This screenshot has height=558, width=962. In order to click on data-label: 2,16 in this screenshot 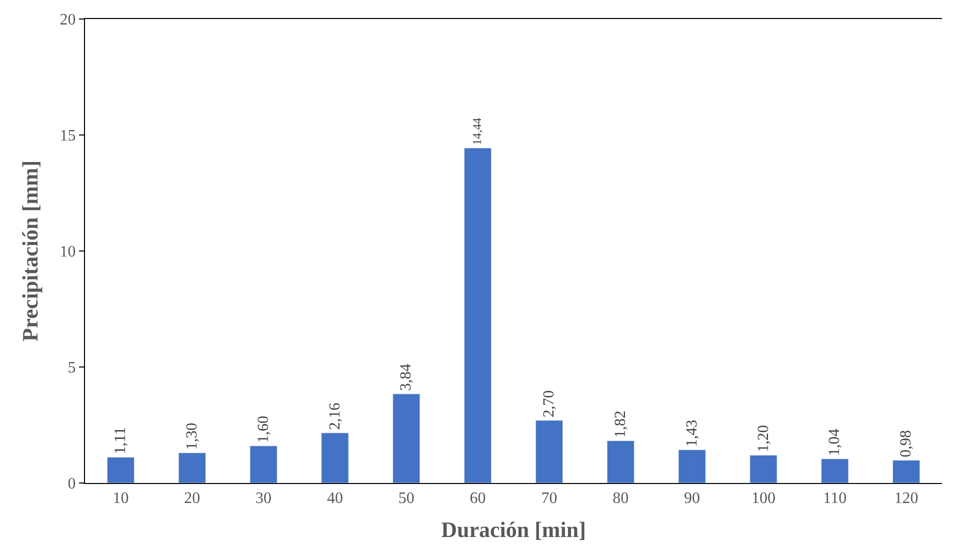, I will do `click(335, 416)`.